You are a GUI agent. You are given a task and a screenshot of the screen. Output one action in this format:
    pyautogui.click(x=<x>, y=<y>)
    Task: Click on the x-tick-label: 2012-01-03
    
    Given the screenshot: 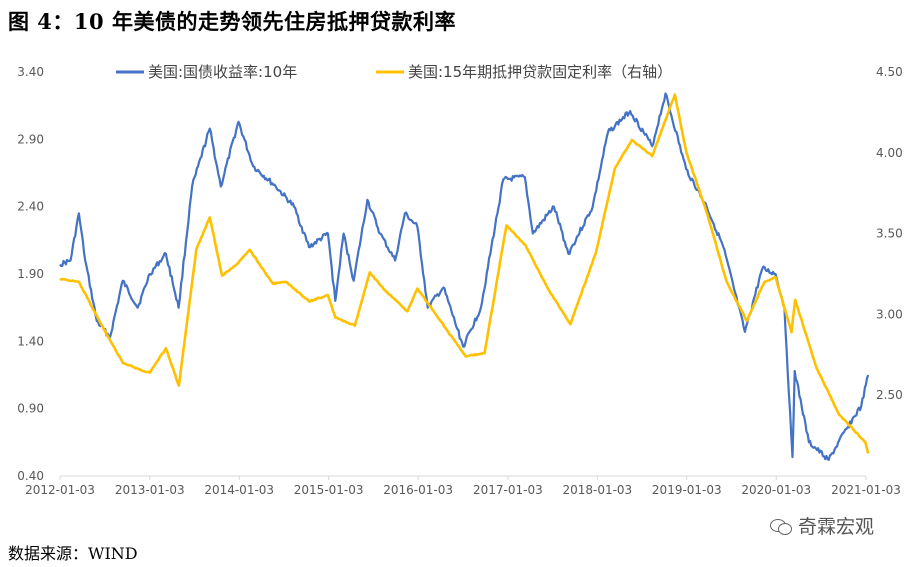 What is the action you would take?
    pyautogui.click(x=60, y=490)
    